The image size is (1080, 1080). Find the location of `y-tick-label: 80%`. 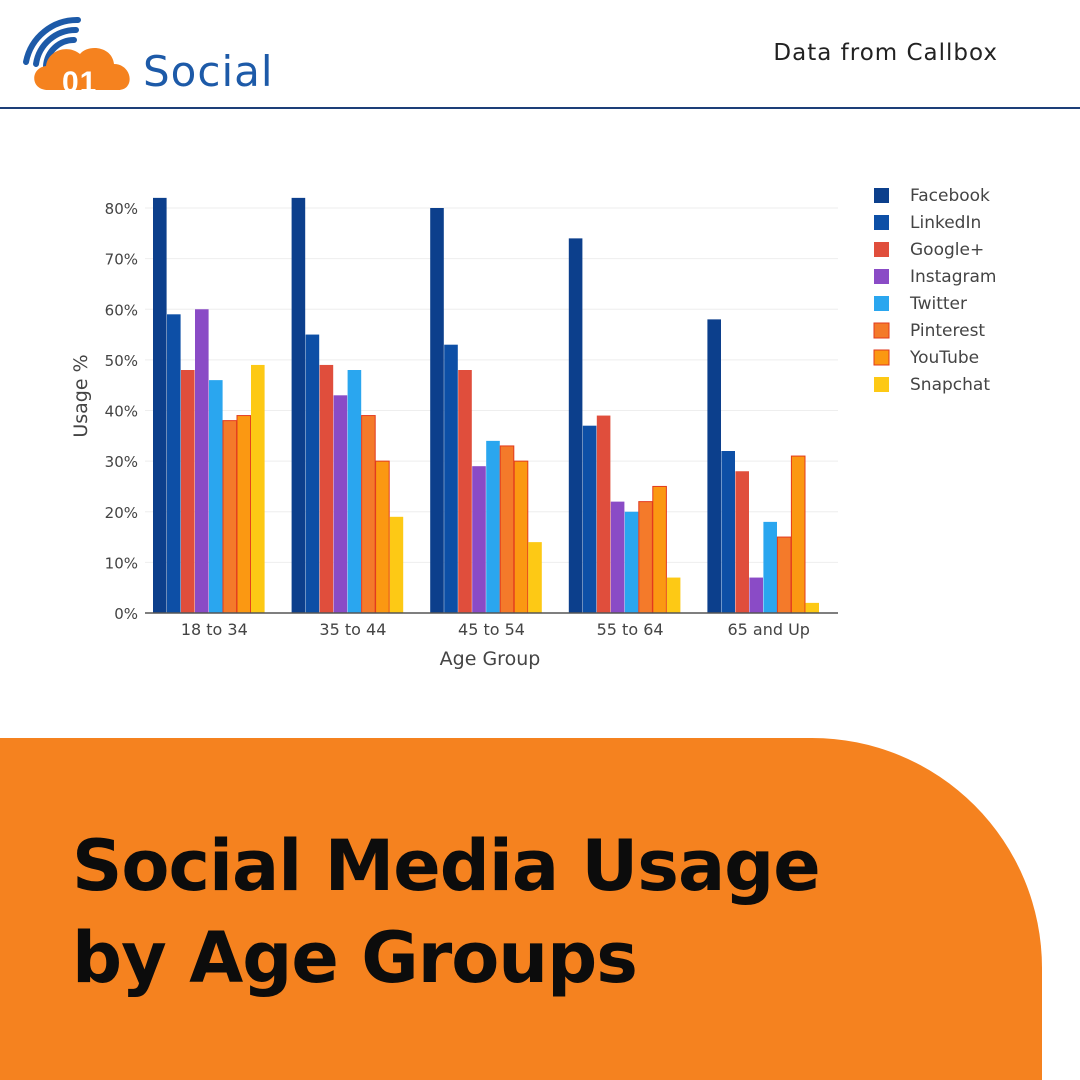

y-tick-label: 80% is located at coordinates (121, 209).